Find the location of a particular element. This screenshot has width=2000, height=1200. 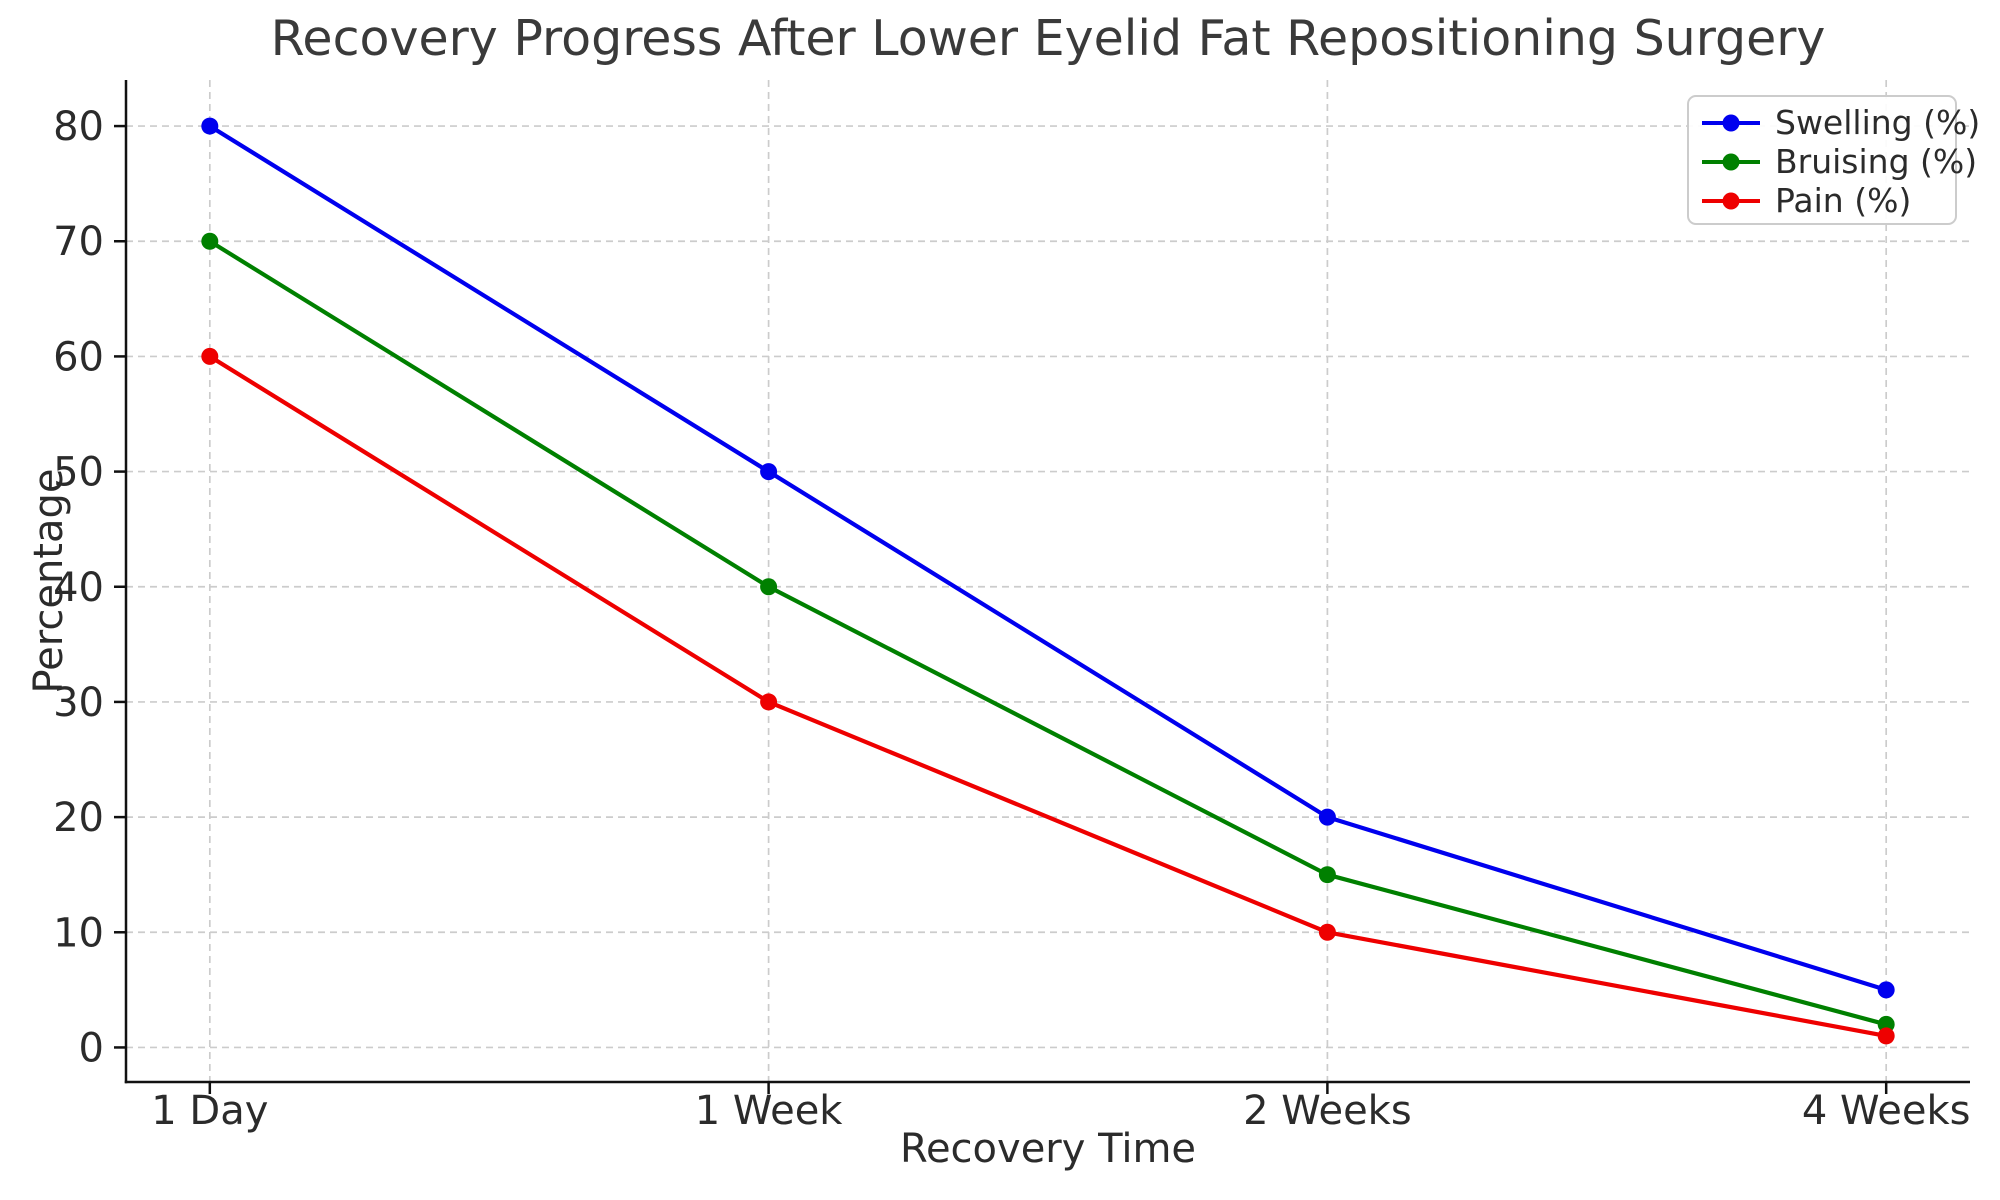

legend-label: Pain (%) is located at coordinates (1843, 200).